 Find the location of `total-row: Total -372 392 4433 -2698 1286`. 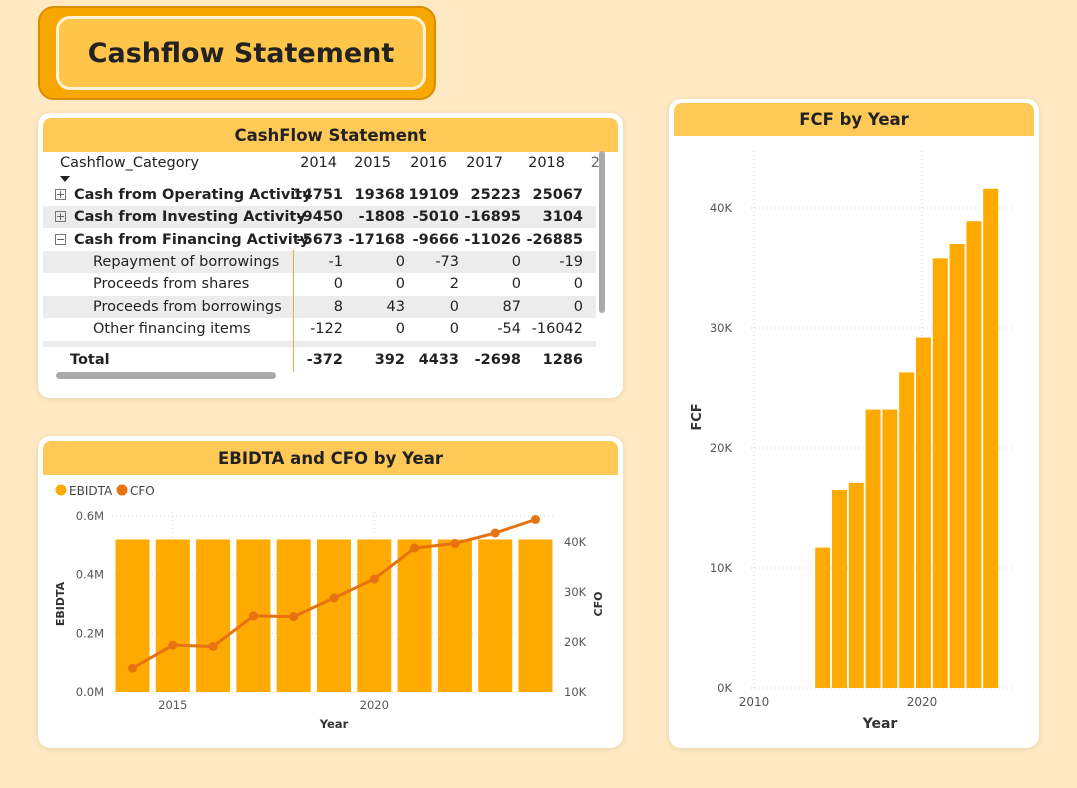

total-row: Total -372 392 4433 -2698 1286 is located at coordinates (319, 360).